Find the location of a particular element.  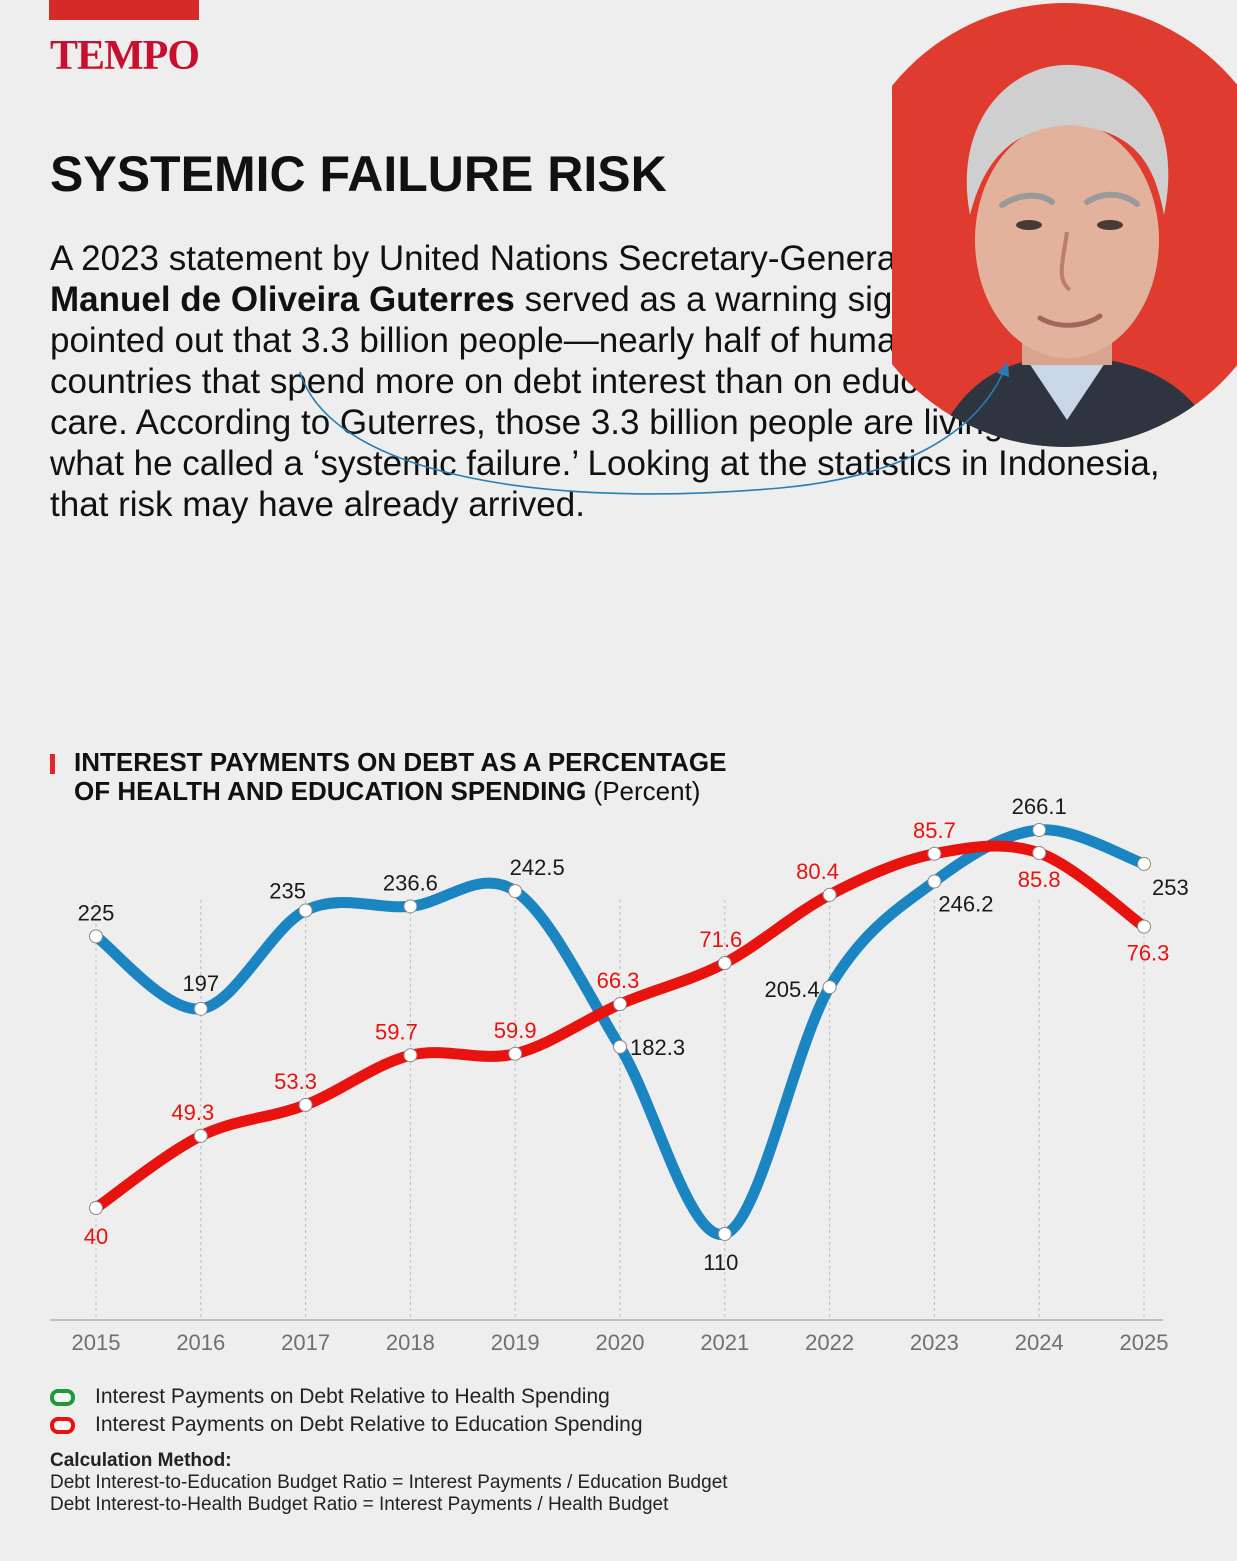

x-tick-label-2015: 2015 is located at coordinates (96, 1342).